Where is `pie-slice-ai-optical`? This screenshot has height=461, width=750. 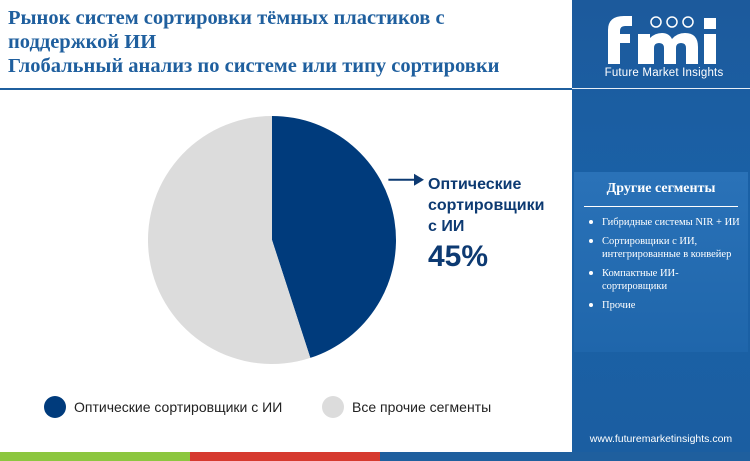
pie-slice-ai-optical is located at coordinates (334, 237).